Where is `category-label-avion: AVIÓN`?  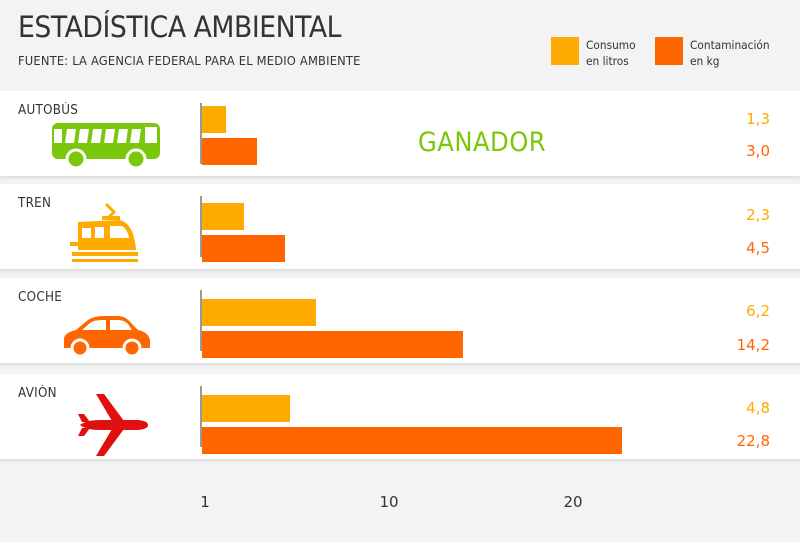
category-label-avion: AVIÓN is located at coordinates (37, 393).